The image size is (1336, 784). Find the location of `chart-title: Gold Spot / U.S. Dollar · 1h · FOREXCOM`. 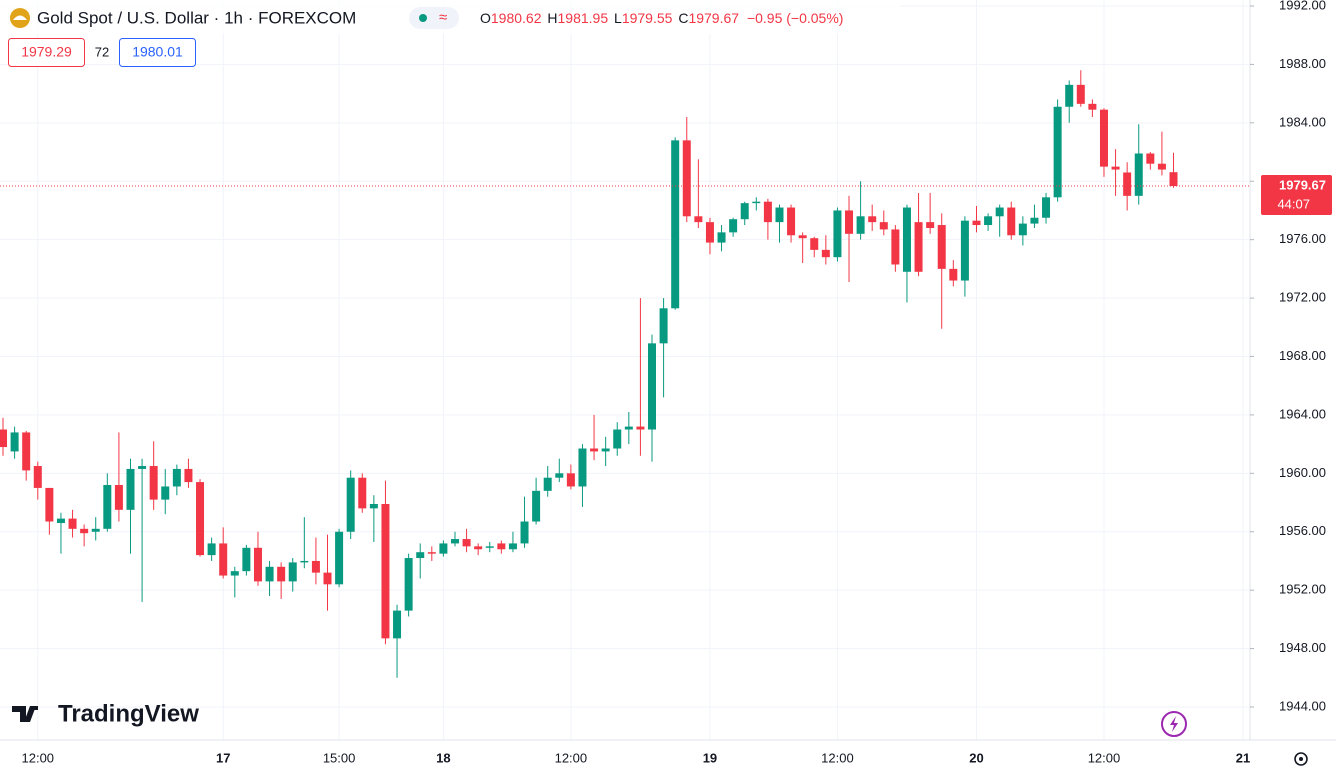

chart-title: Gold Spot / U.S. Dollar · 1h · FOREXCOM is located at coordinates (196, 17).